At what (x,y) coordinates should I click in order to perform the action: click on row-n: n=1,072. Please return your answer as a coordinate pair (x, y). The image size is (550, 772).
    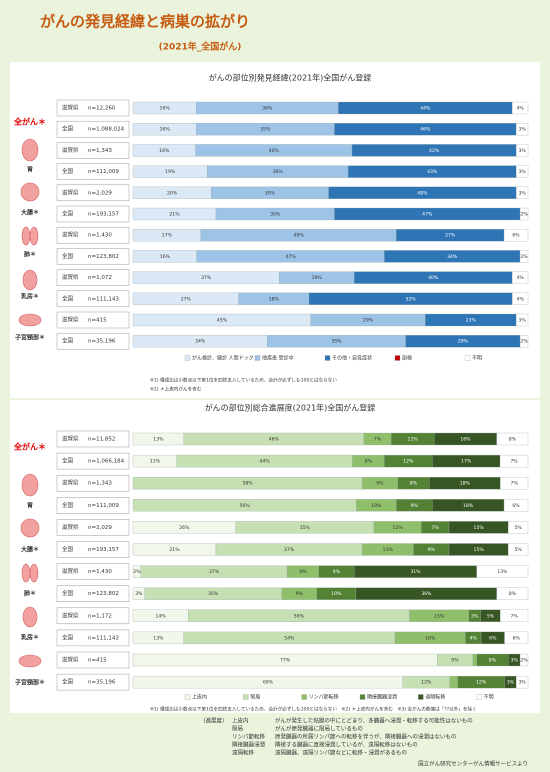
    Looking at the image, I should click on (100, 278).